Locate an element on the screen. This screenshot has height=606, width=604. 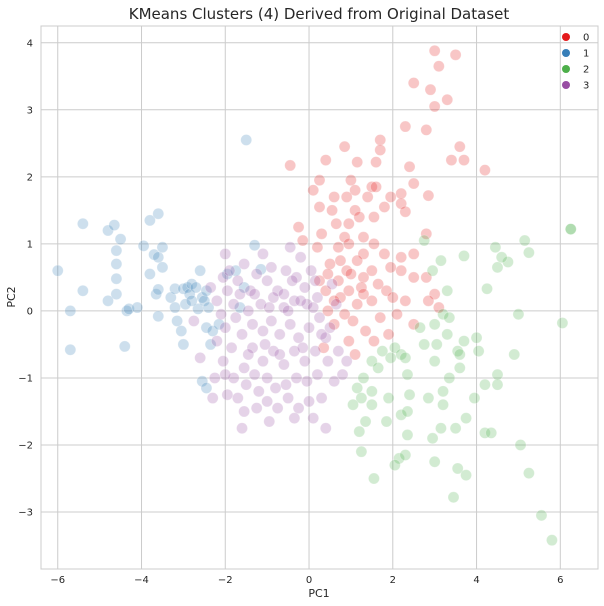
legend-label: 2 is located at coordinates (586, 70).